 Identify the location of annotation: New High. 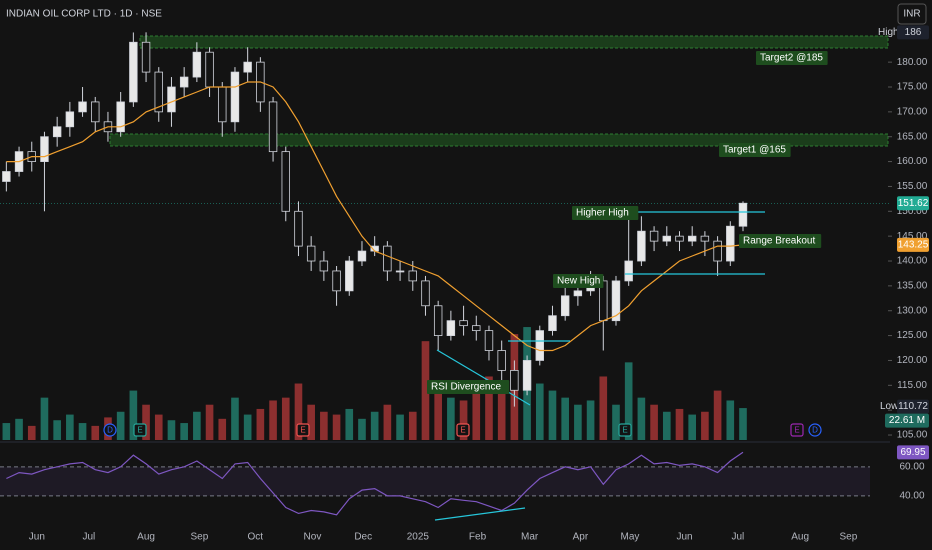
(578, 281).